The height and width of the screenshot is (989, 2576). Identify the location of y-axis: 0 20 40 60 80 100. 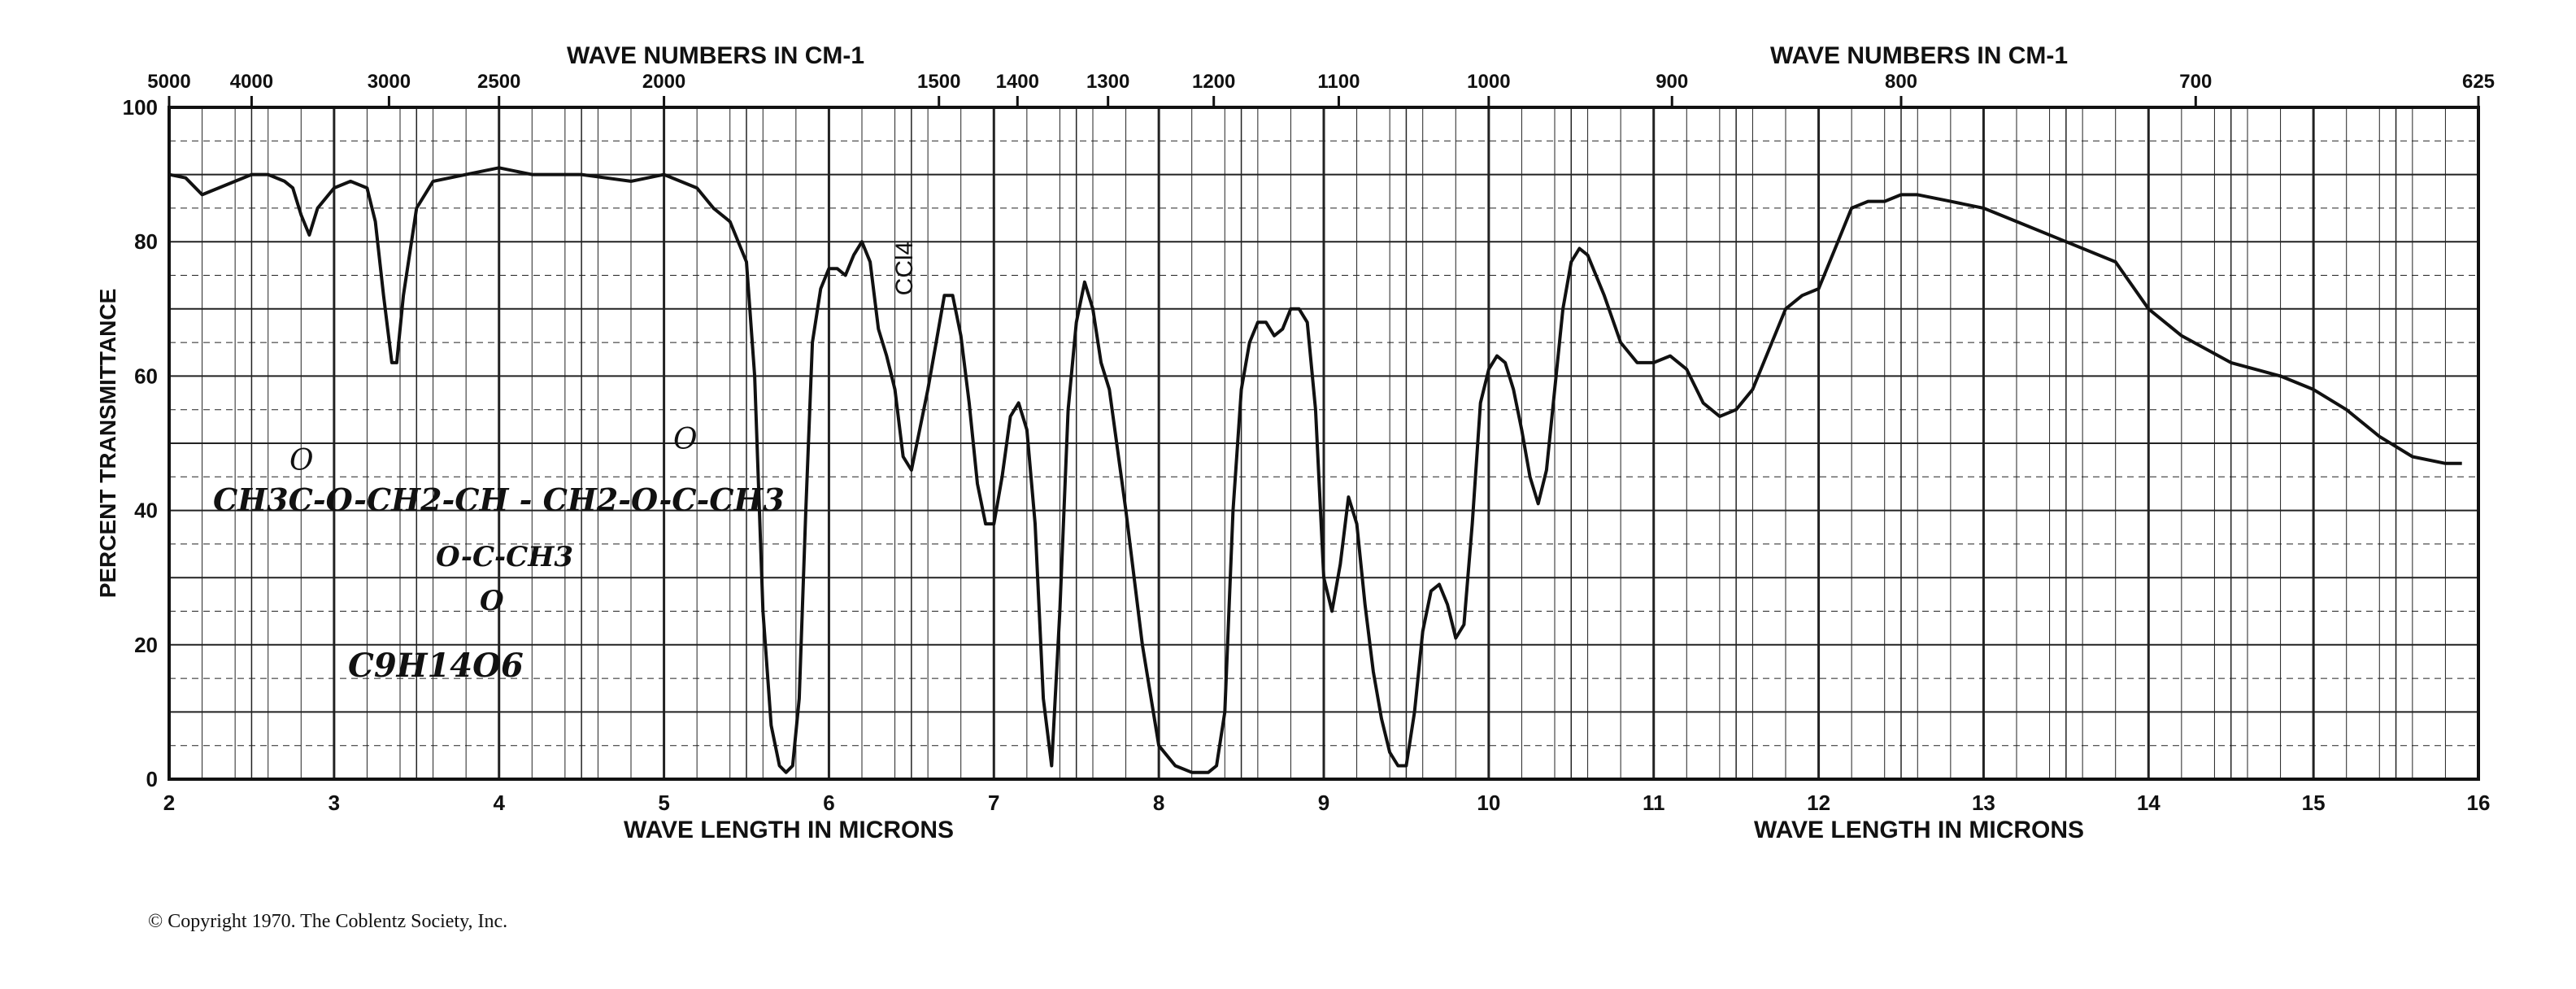
(141, 443).